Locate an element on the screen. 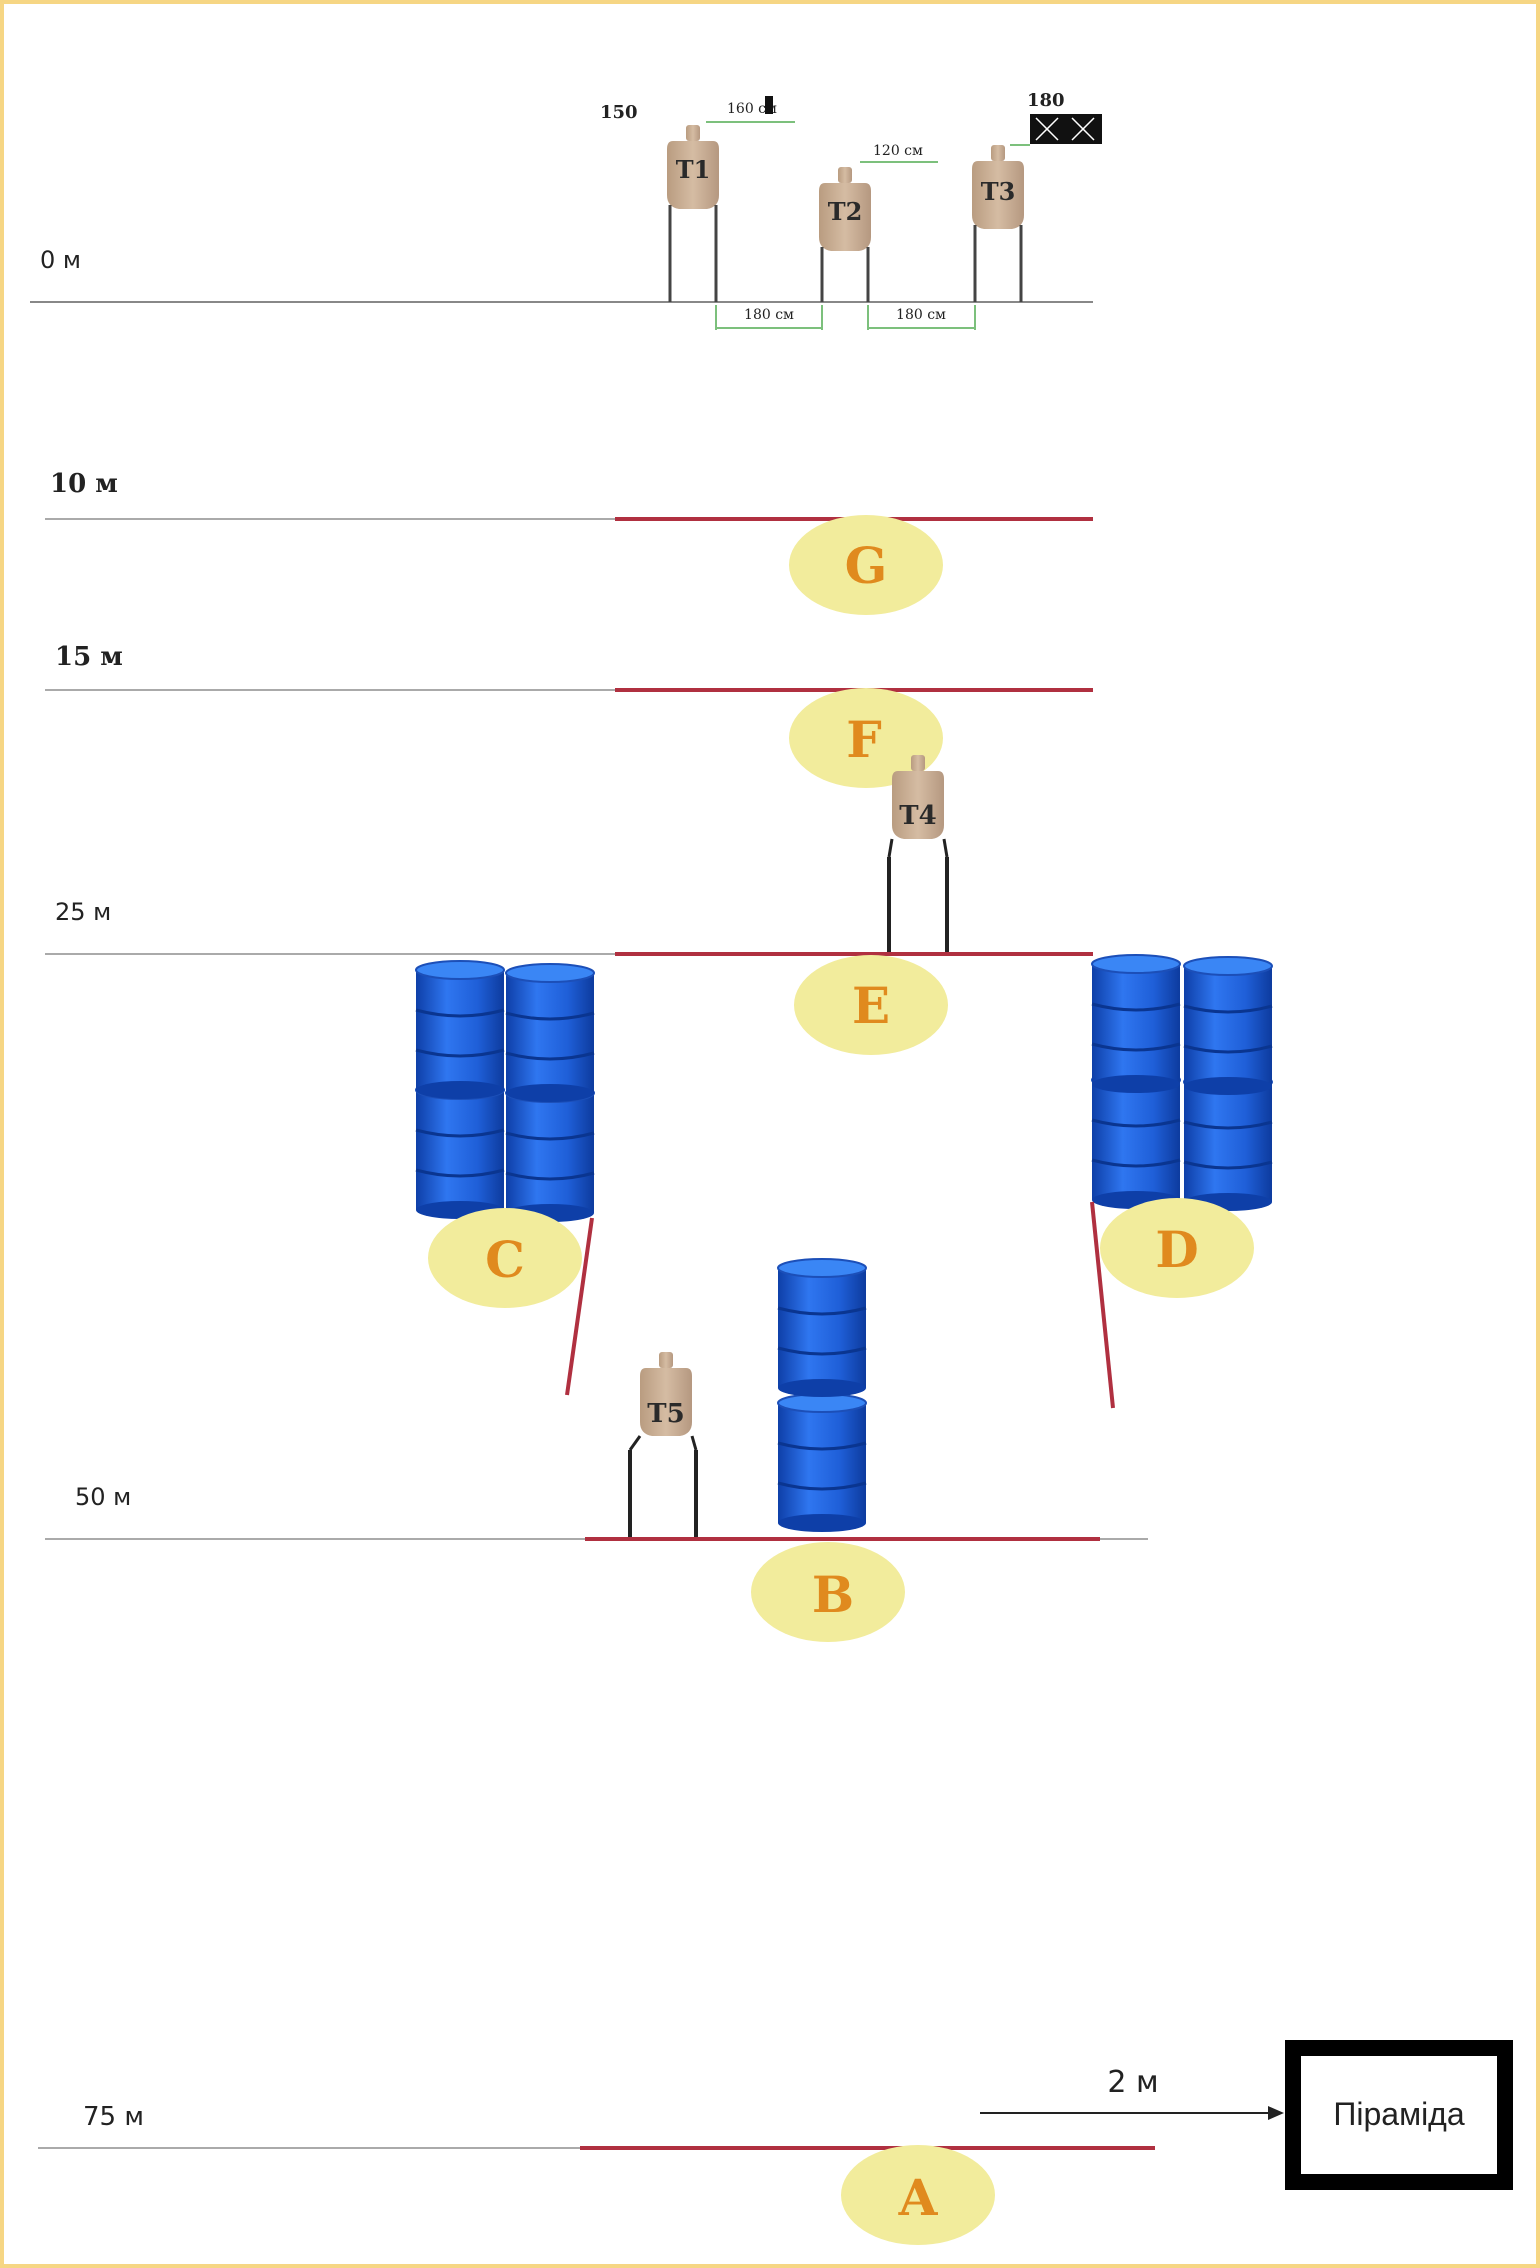 The height and width of the screenshot is (2268, 1540). distance-label-10m: 10 м is located at coordinates (84, 484).